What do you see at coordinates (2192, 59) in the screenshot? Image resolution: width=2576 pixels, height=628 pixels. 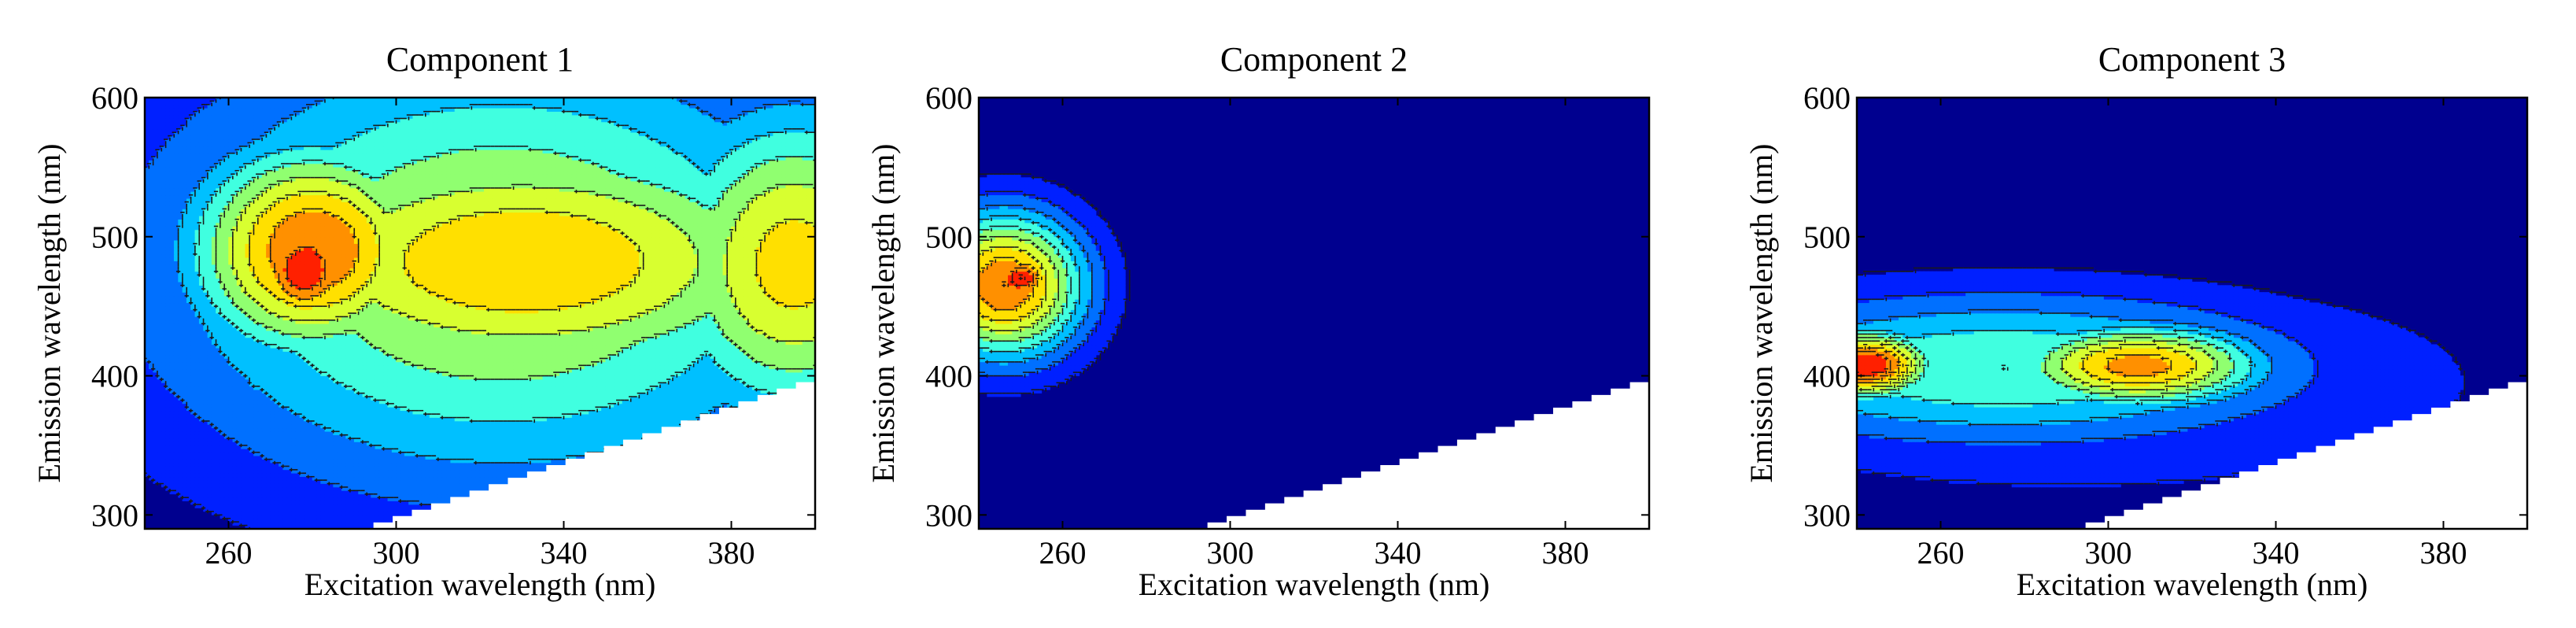 I see `chart-title: Component 3` at bounding box center [2192, 59].